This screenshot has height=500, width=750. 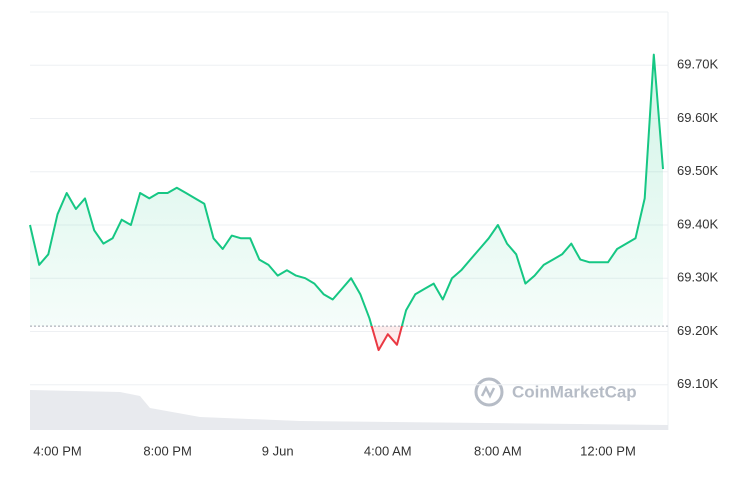 I want to click on y-tick-label: 69.70K, so click(x=698, y=64).